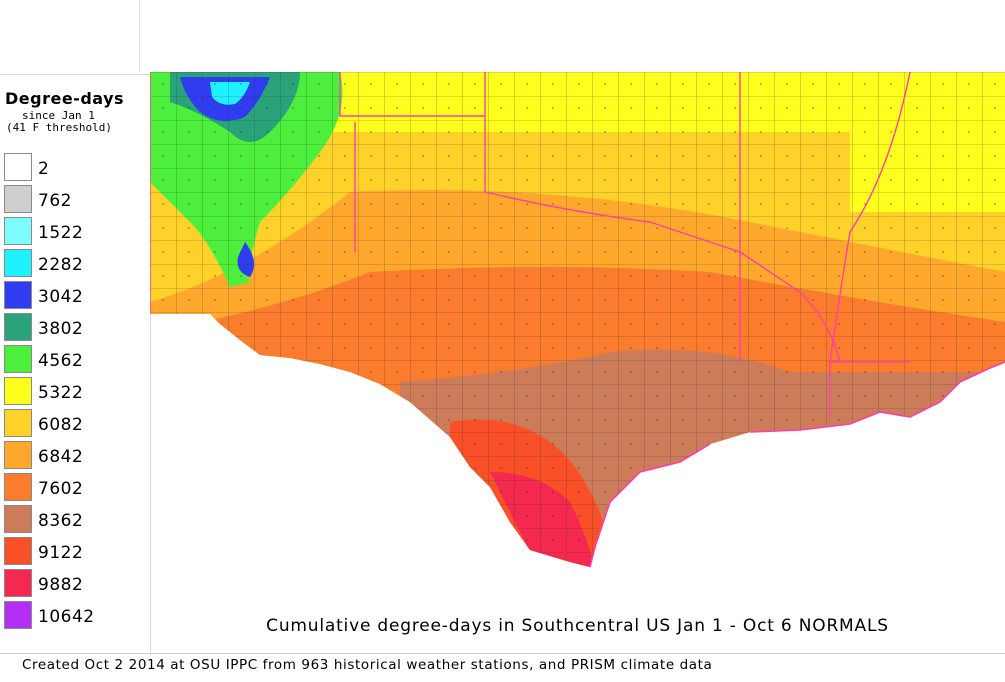  I want to click on legend-item: 2, so click(74, 167).